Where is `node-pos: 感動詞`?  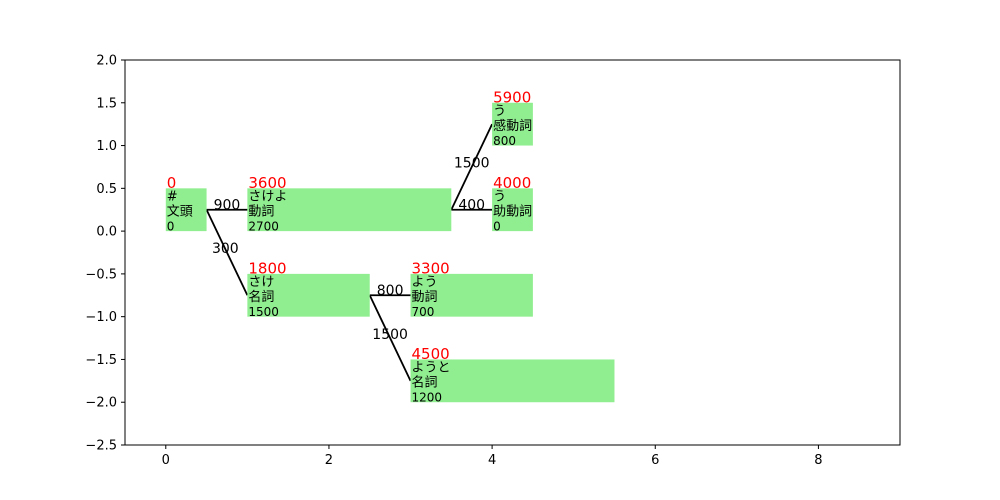
node-pos: 感動詞 is located at coordinates (512, 126).